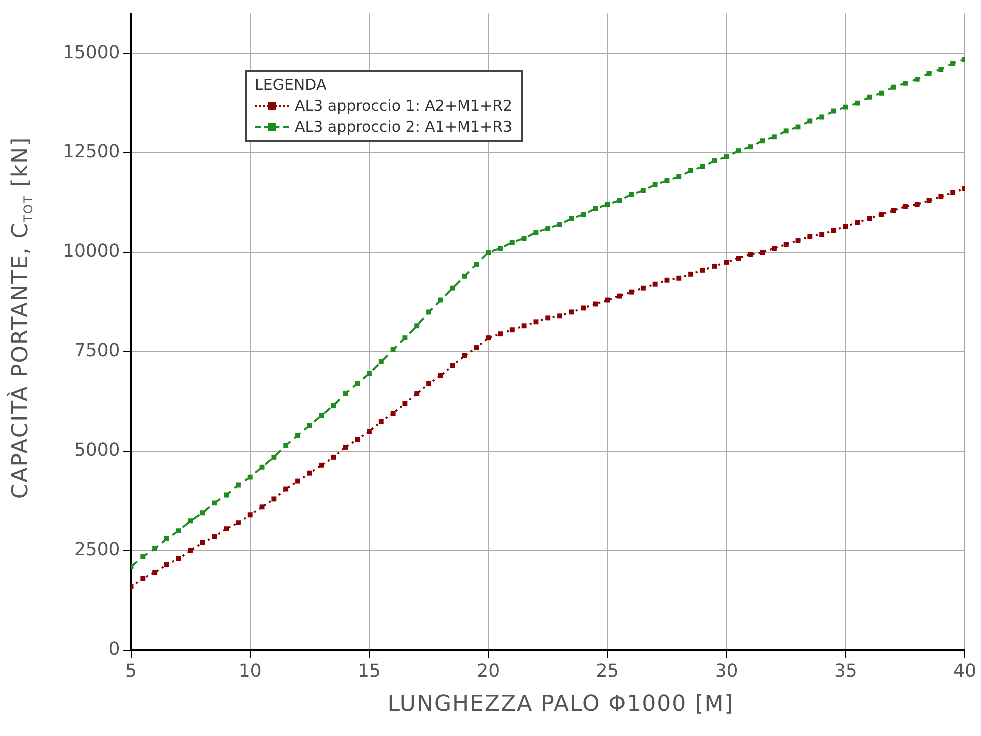 This screenshot has height=736, width=981. Describe the element at coordinates (291, 85) in the screenshot. I see `legend-title: LEGENDA` at that location.